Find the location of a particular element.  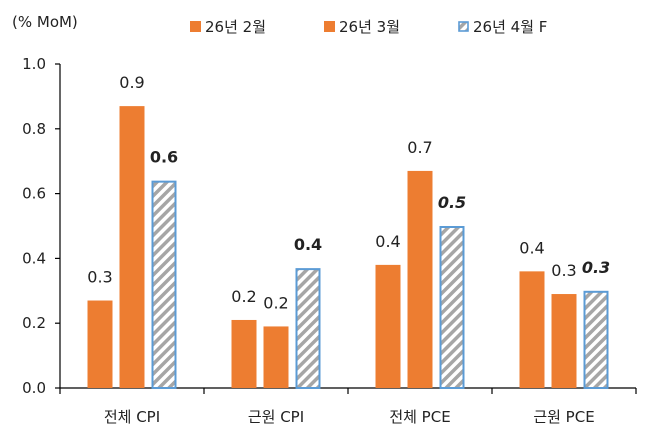

legend-label: 26년 4월 F is located at coordinates (510, 27).